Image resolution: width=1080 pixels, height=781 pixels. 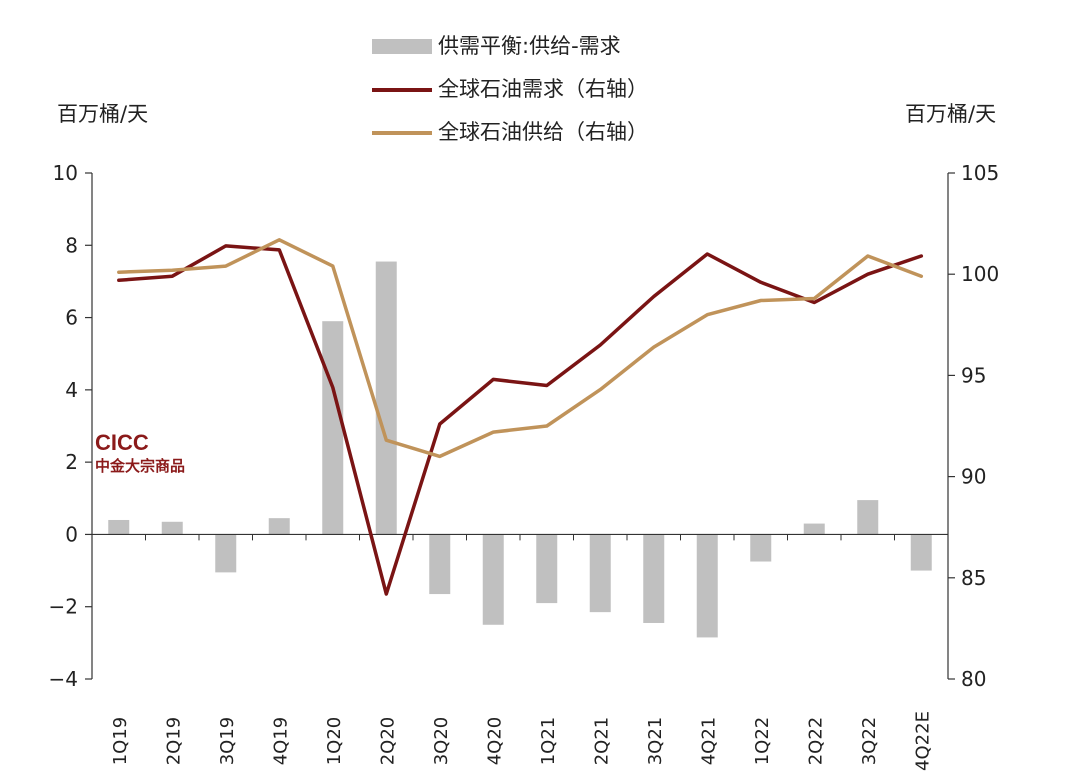 I want to click on brand-watermark: CICC 中金大宗商品, so click(x=140, y=453).